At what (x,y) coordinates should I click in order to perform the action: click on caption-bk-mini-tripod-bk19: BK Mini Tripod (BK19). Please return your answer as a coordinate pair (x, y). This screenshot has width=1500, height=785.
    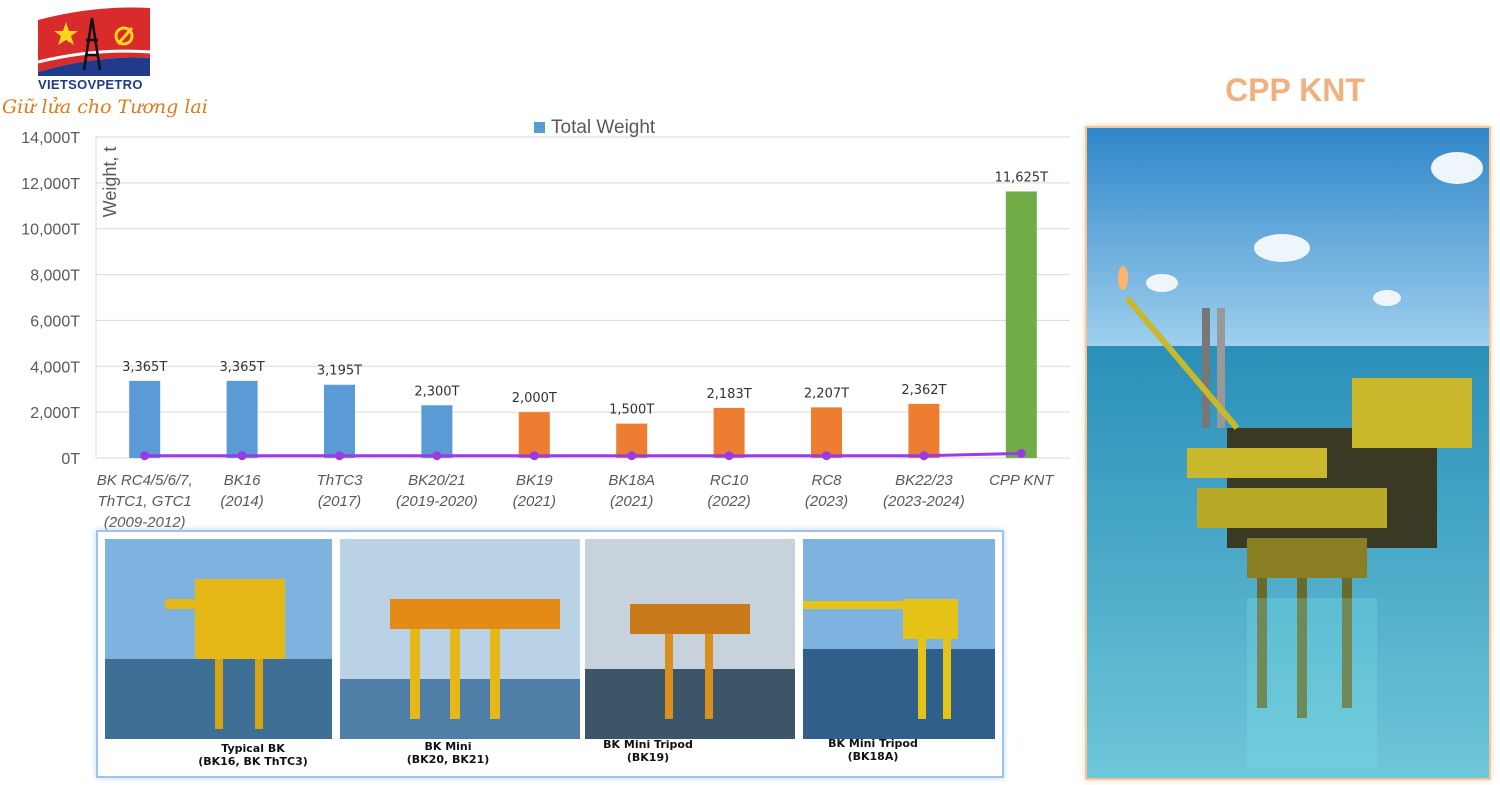
    Looking at the image, I should click on (648, 751).